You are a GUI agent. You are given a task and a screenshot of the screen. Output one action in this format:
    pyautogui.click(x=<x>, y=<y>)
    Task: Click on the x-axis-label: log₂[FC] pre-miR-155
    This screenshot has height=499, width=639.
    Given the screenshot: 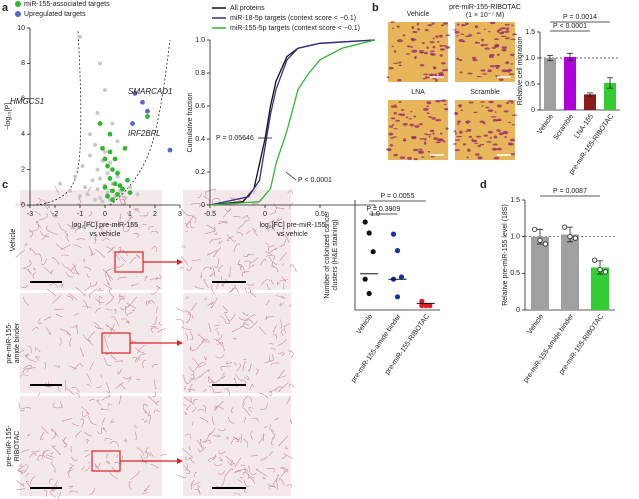 What is the action you would take?
    pyautogui.click(x=292, y=225)
    